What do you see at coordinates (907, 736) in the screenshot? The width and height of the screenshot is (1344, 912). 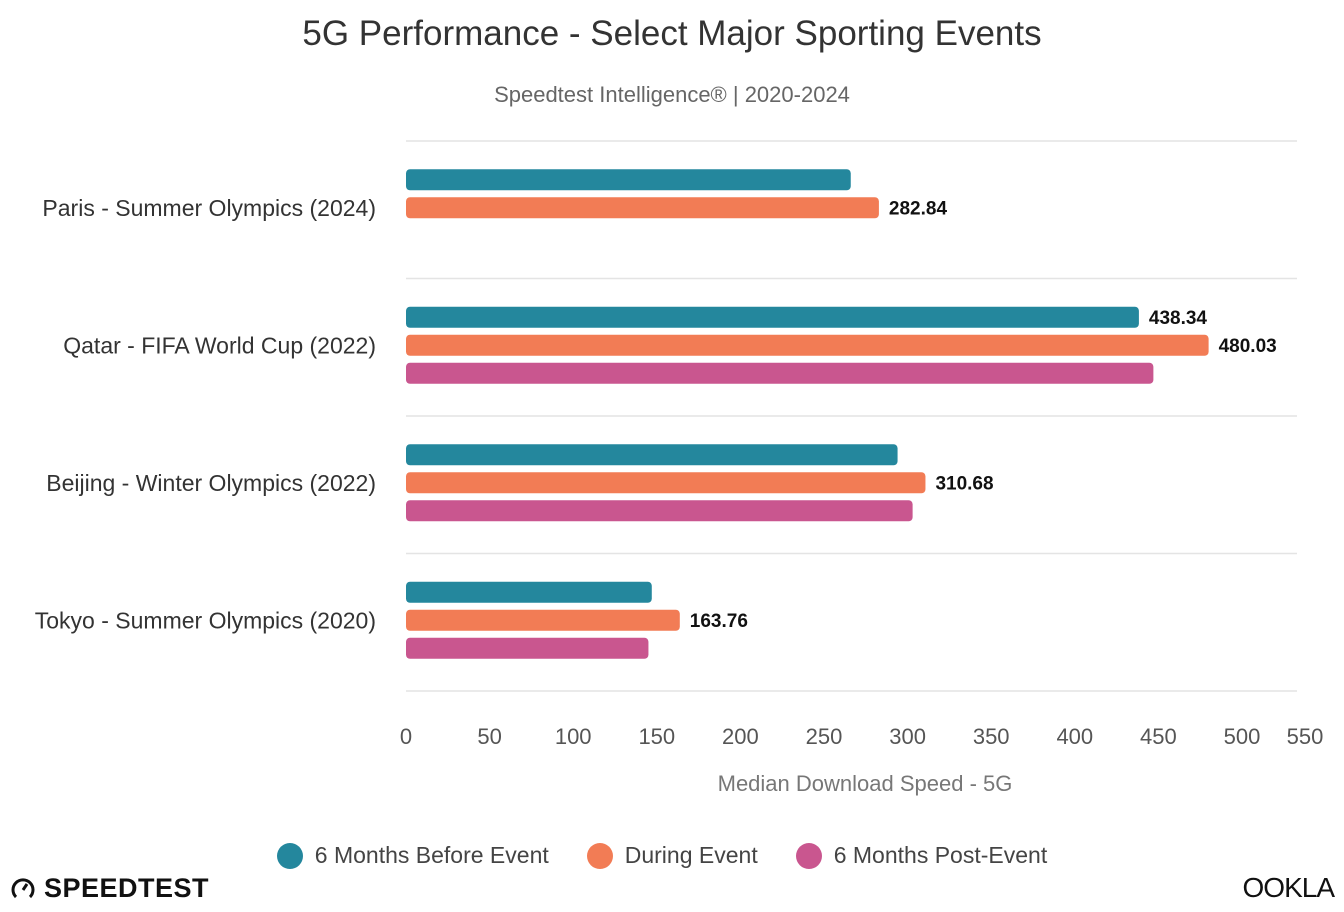 I see `x-tick-label: 300` at bounding box center [907, 736].